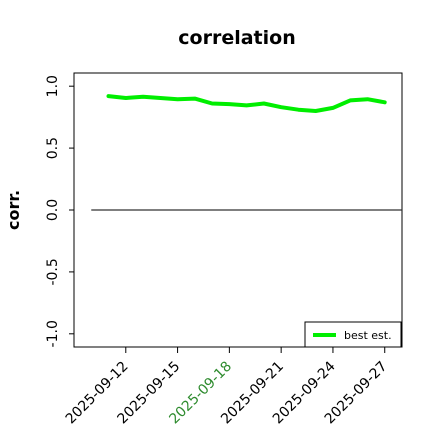 The image size is (440, 444). I want to click on series-line-best-est, so click(247, 103).